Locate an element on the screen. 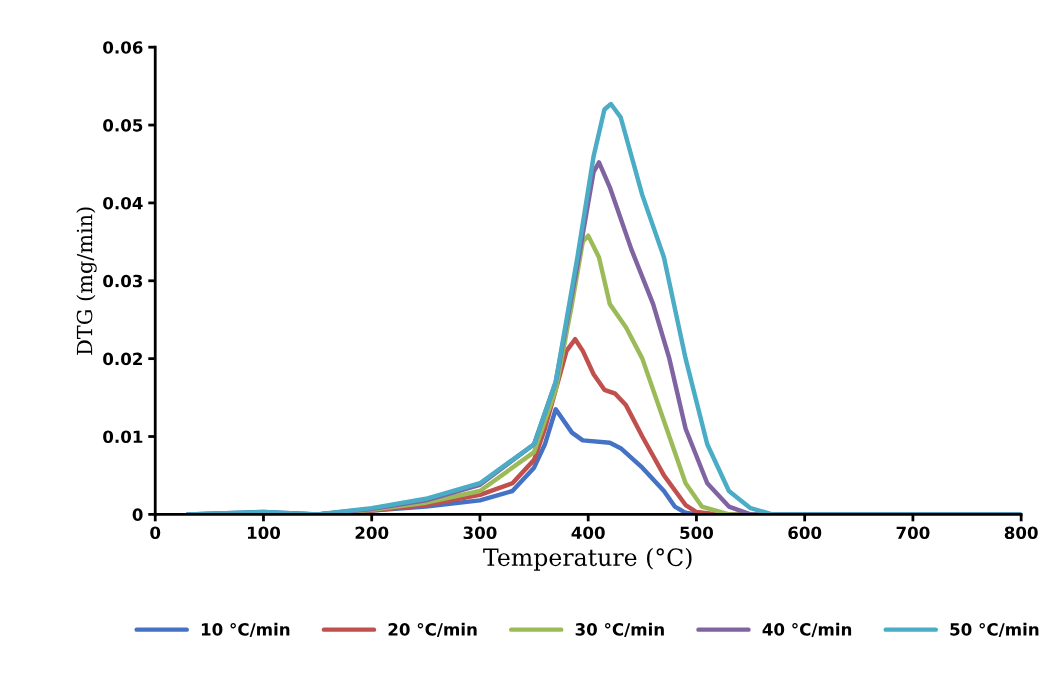 Image resolution: width=1056 pixels, height=684 pixels. legend-label: 50 °C/min is located at coordinates (994, 630).